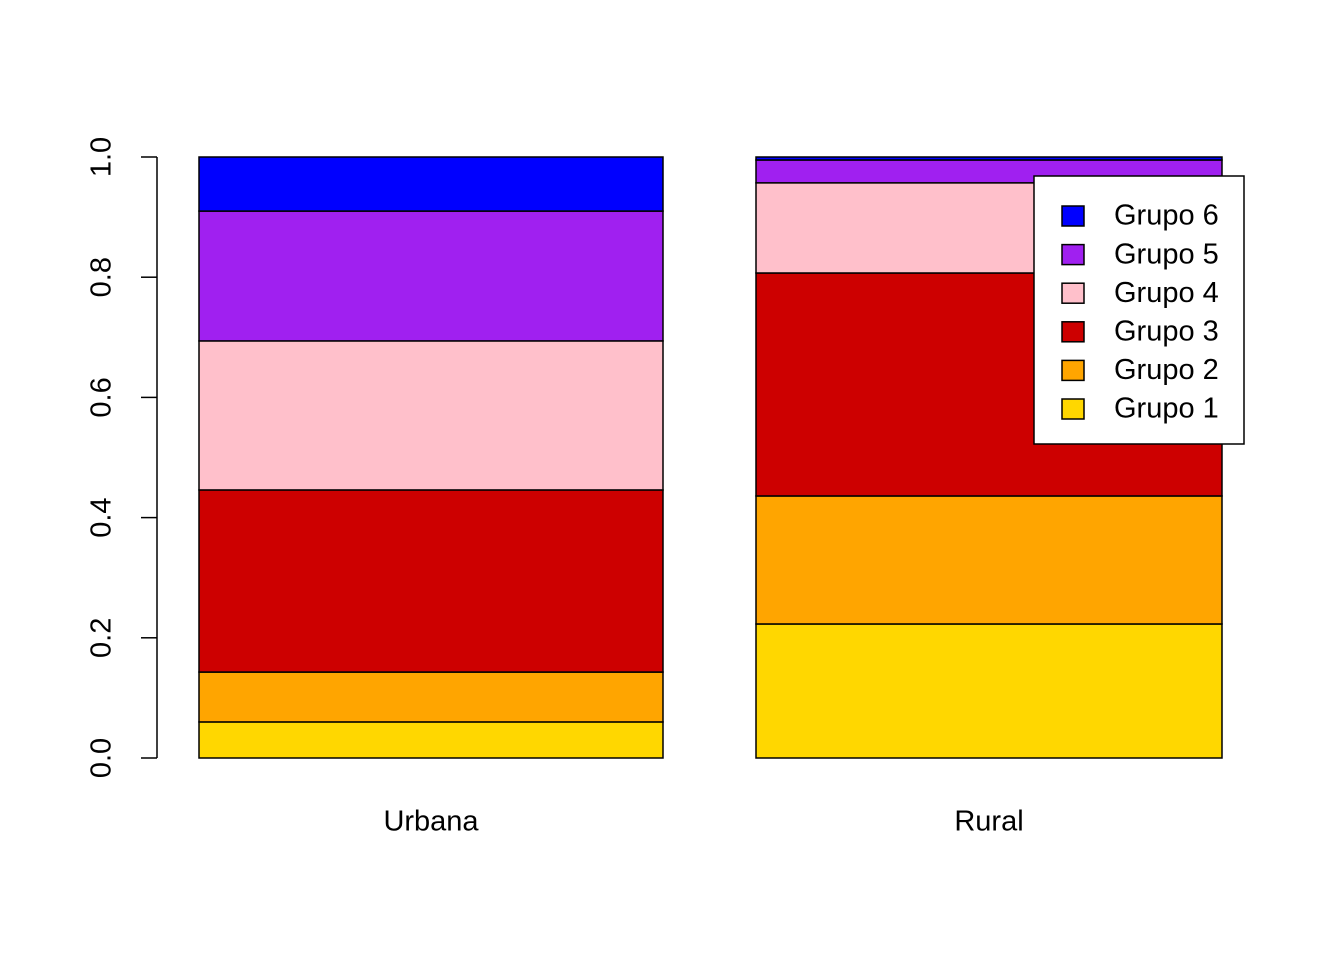 The width and height of the screenshot is (1344, 960). What do you see at coordinates (1166, 293) in the screenshot?
I see `legend-label: Grupo 4` at bounding box center [1166, 293].